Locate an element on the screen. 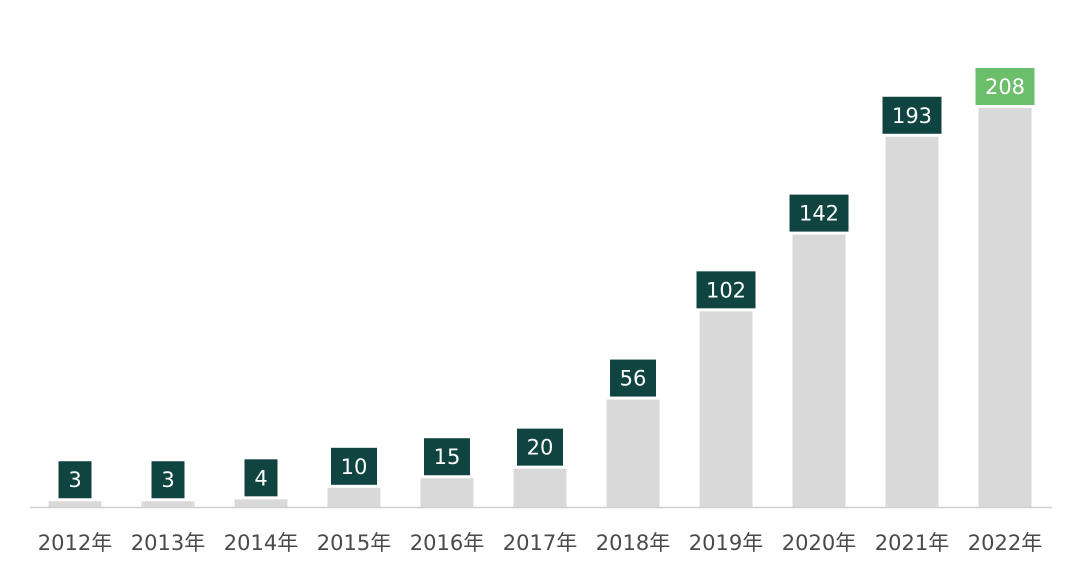 The height and width of the screenshot is (575, 1080). data-label: 15 is located at coordinates (447, 457).